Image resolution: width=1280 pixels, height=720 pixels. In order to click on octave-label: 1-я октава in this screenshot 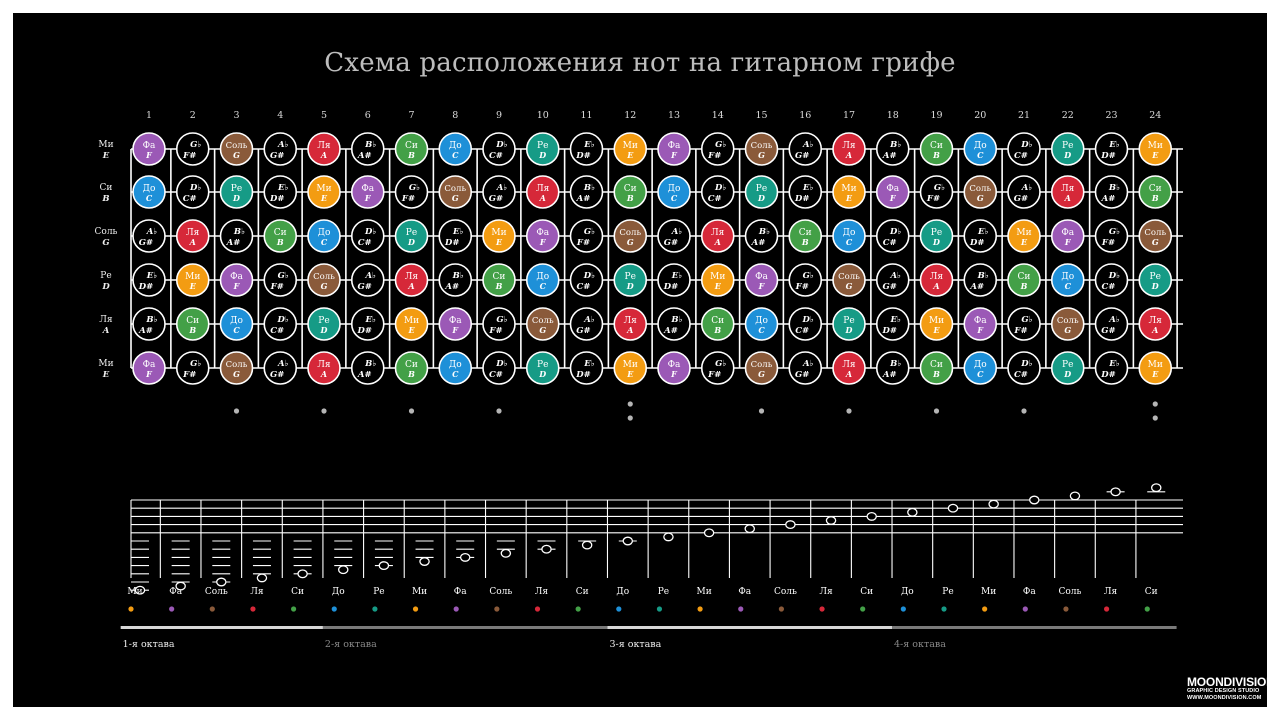, I will do `click(149, 644)`.